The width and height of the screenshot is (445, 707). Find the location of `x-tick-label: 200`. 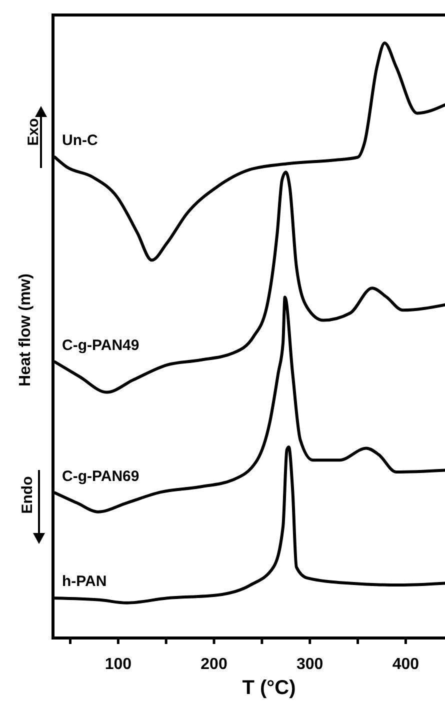

x-tick-label: 200 is located at coordinates (214, 664).